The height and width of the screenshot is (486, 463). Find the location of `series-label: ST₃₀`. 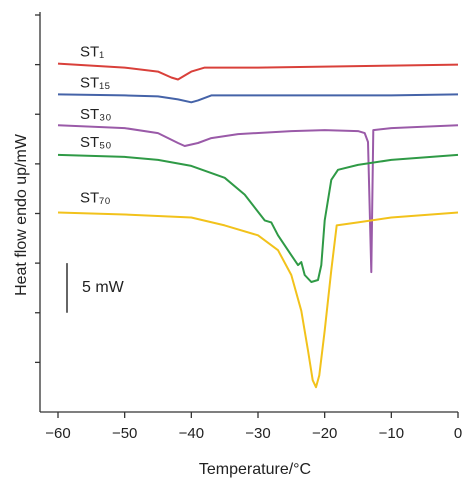

series-label: ST₃₀ is located at coordinates (96, 114).